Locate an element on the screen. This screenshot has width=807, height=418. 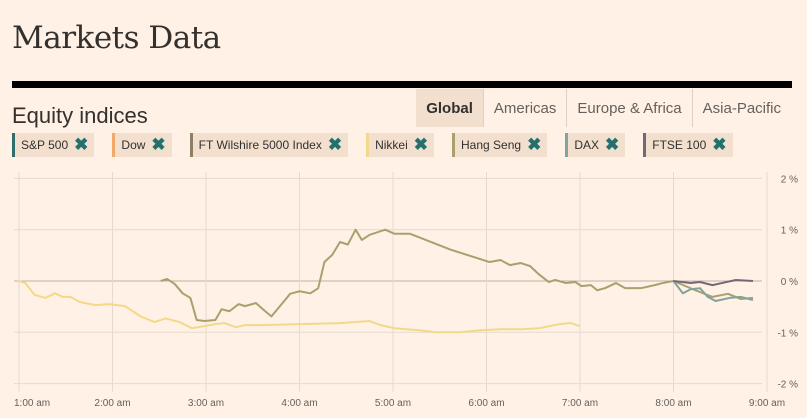
chip-label: Hang Seng is located at coordinates (491, 145).